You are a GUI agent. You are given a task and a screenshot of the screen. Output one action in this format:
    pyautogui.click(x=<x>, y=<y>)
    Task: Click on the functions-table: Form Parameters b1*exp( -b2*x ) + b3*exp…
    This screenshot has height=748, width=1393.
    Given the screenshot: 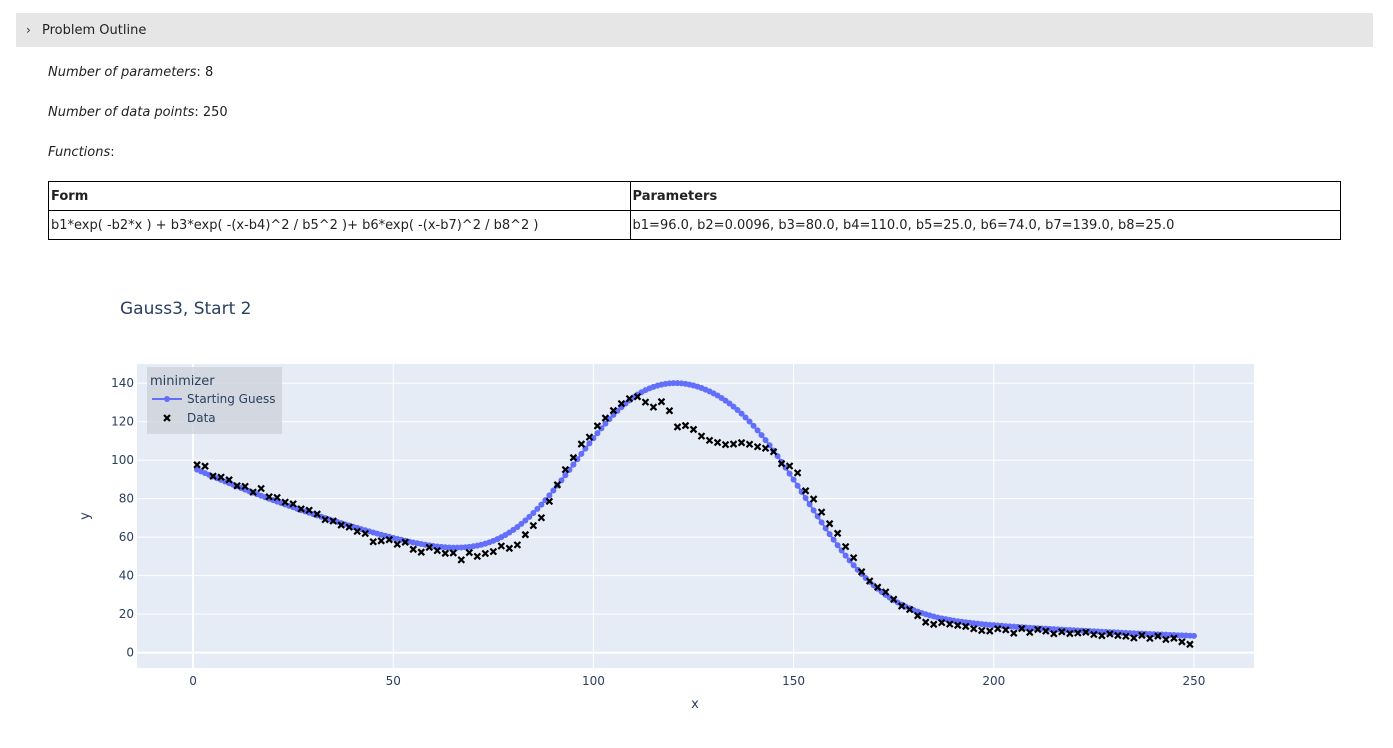 What is the action you would take?
    pyautogui.click(x=695, y=210)
    